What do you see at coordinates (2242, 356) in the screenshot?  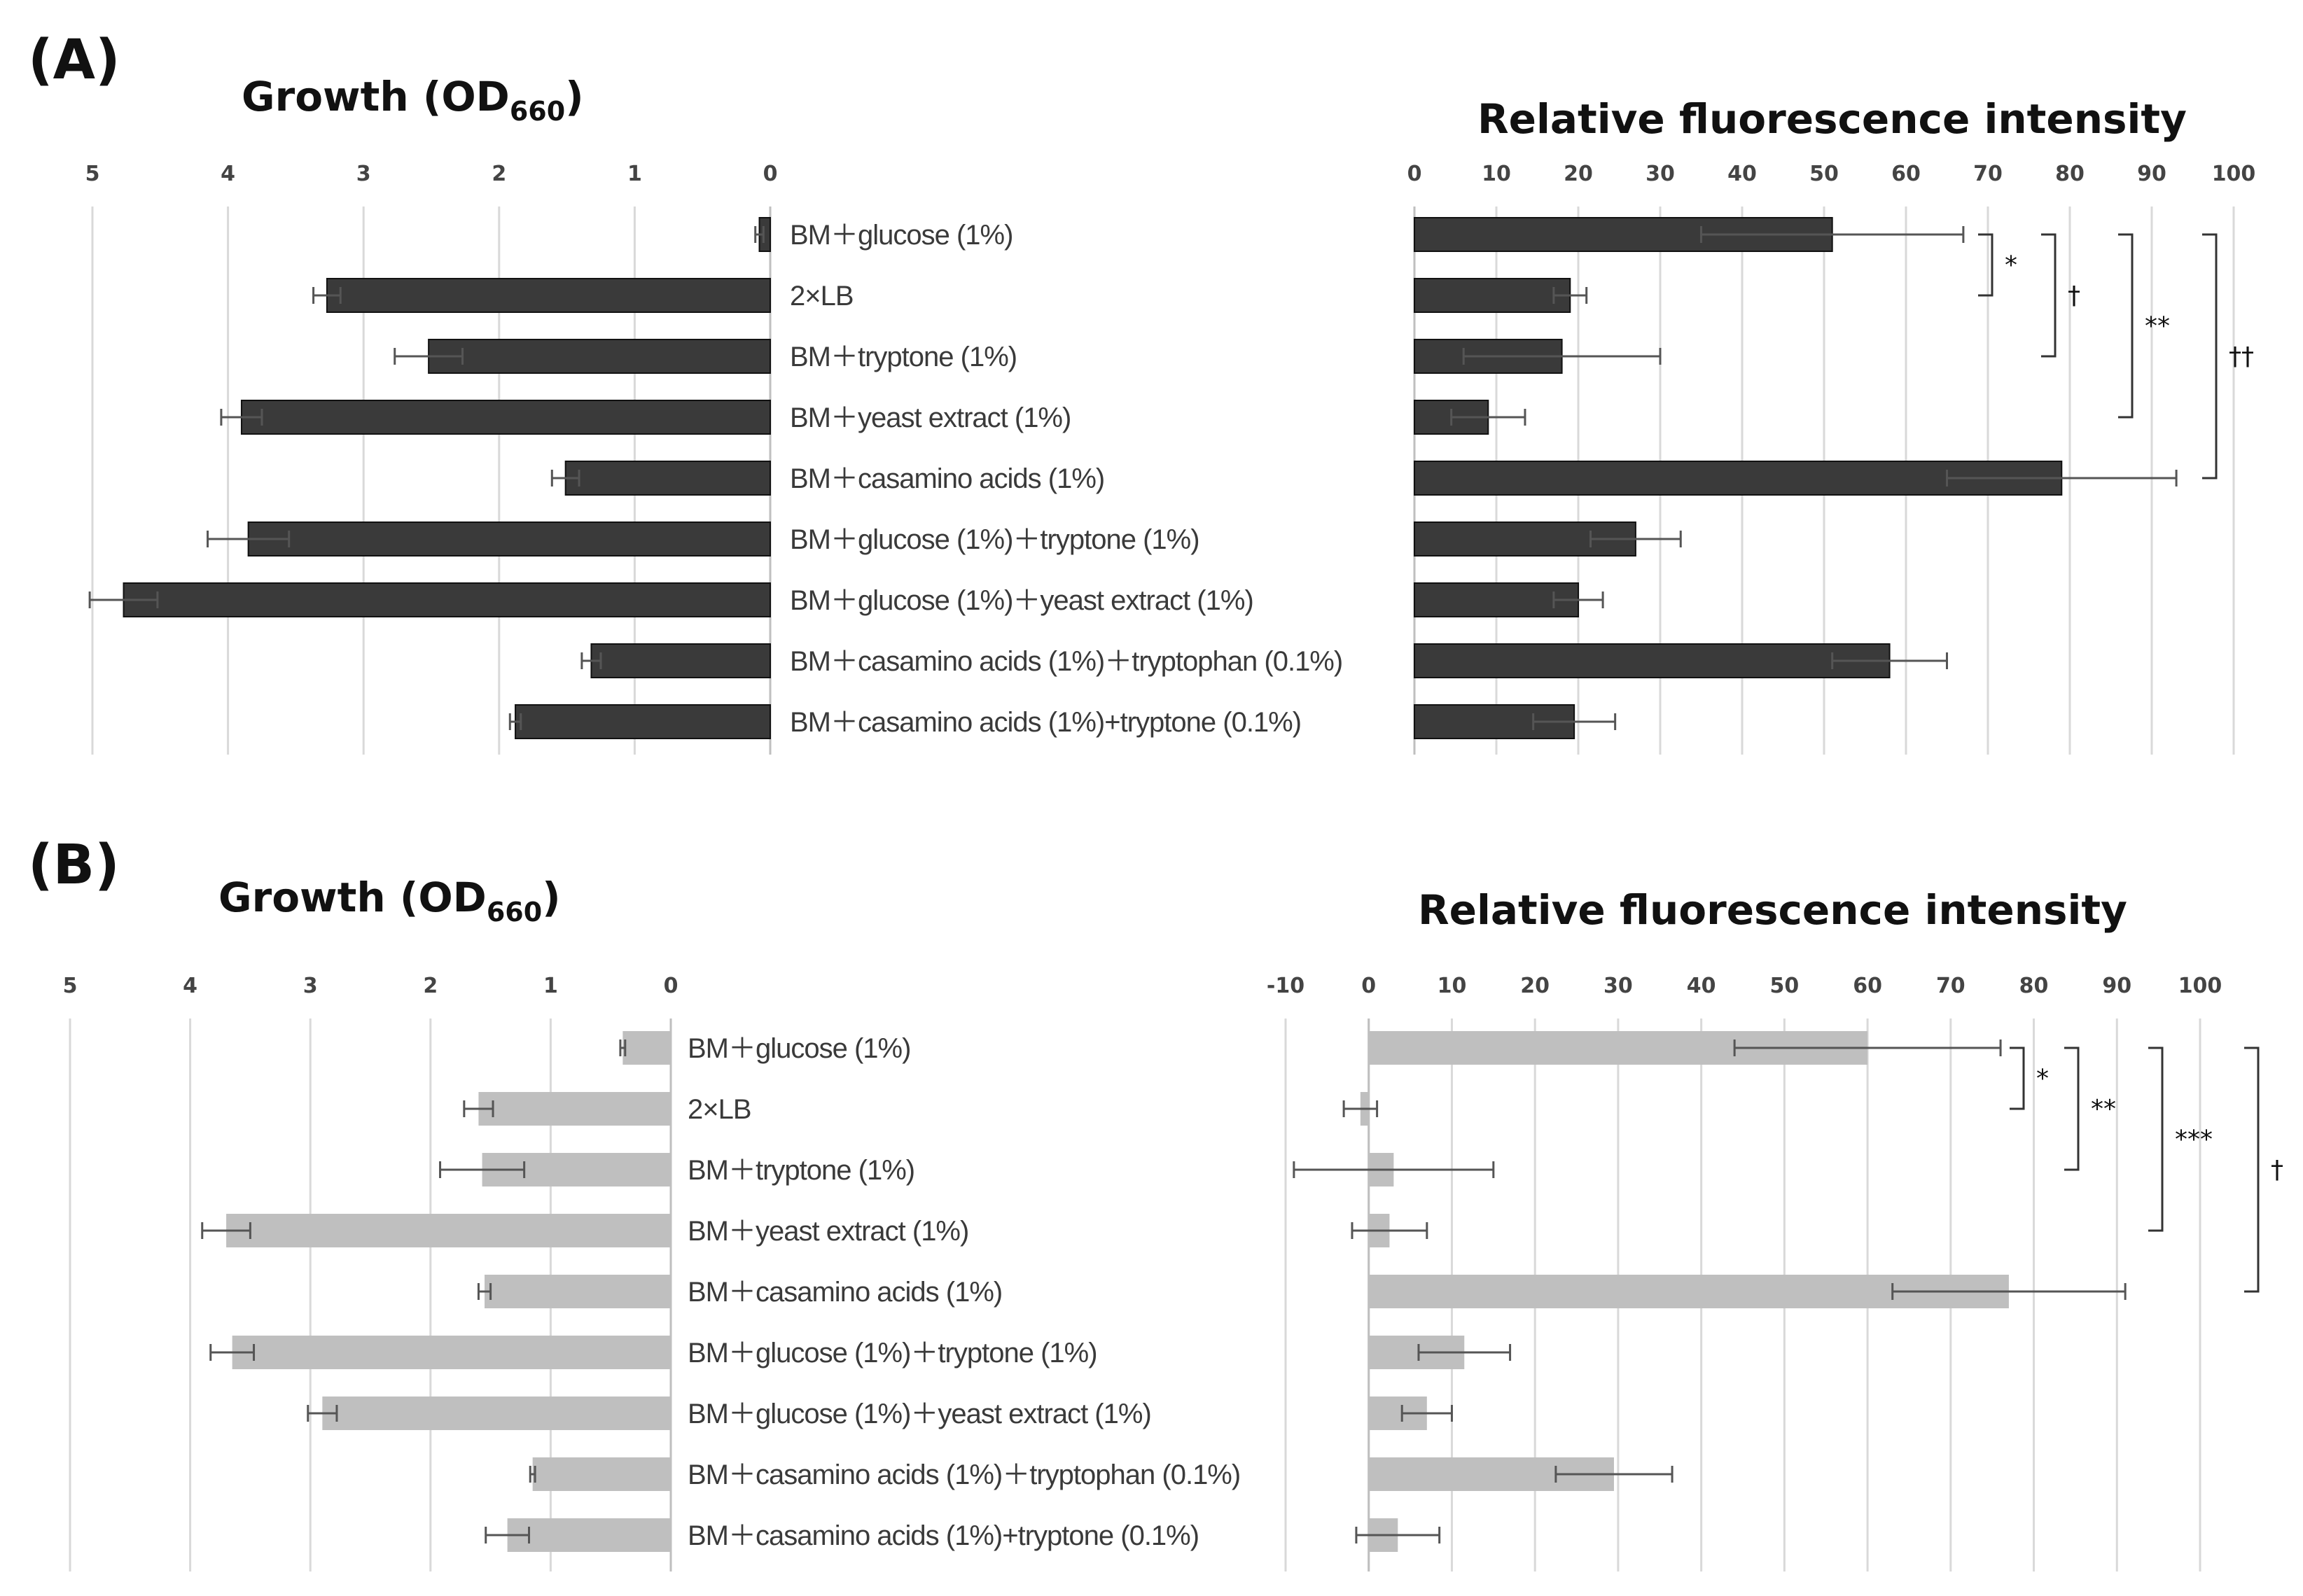 I see `significance-label: ††` at bounding box center [2242, 356].